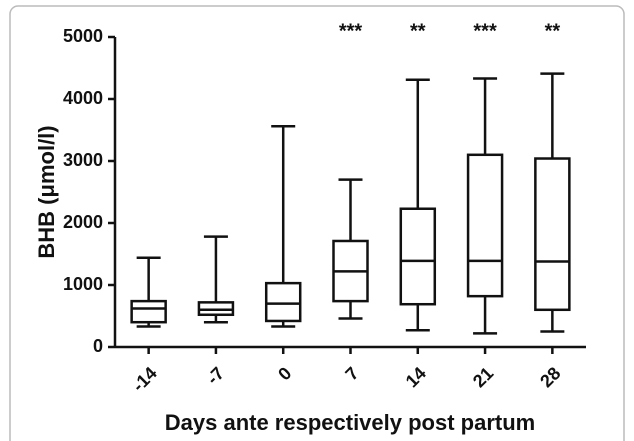  What do you see at coordinates (284, 373) in the screenshot?
I see `x-tick-label: 0` at bounding box center [284, 373].